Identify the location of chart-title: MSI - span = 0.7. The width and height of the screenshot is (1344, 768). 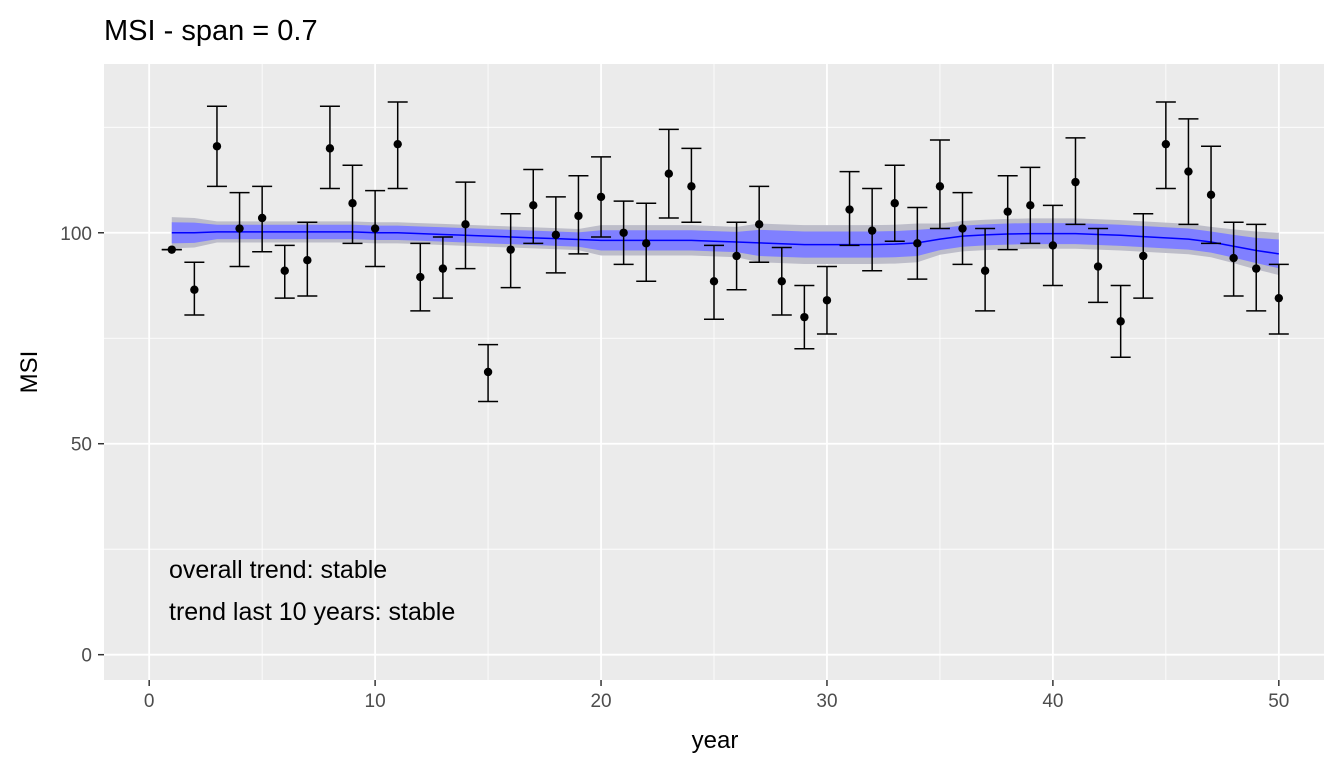
(211, 31).